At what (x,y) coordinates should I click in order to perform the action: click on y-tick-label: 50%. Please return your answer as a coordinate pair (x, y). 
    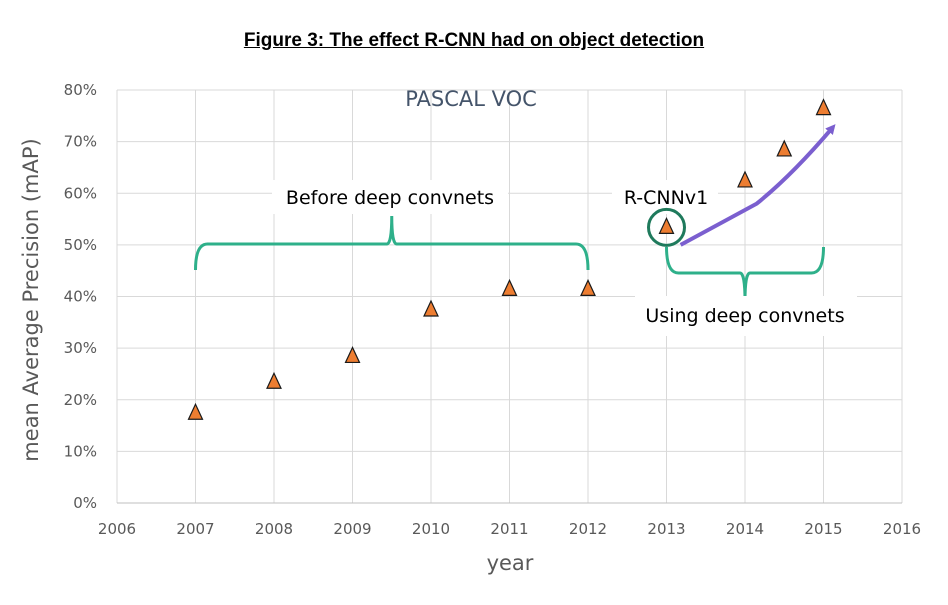
    Looking at the image, I should click on (80, 245).